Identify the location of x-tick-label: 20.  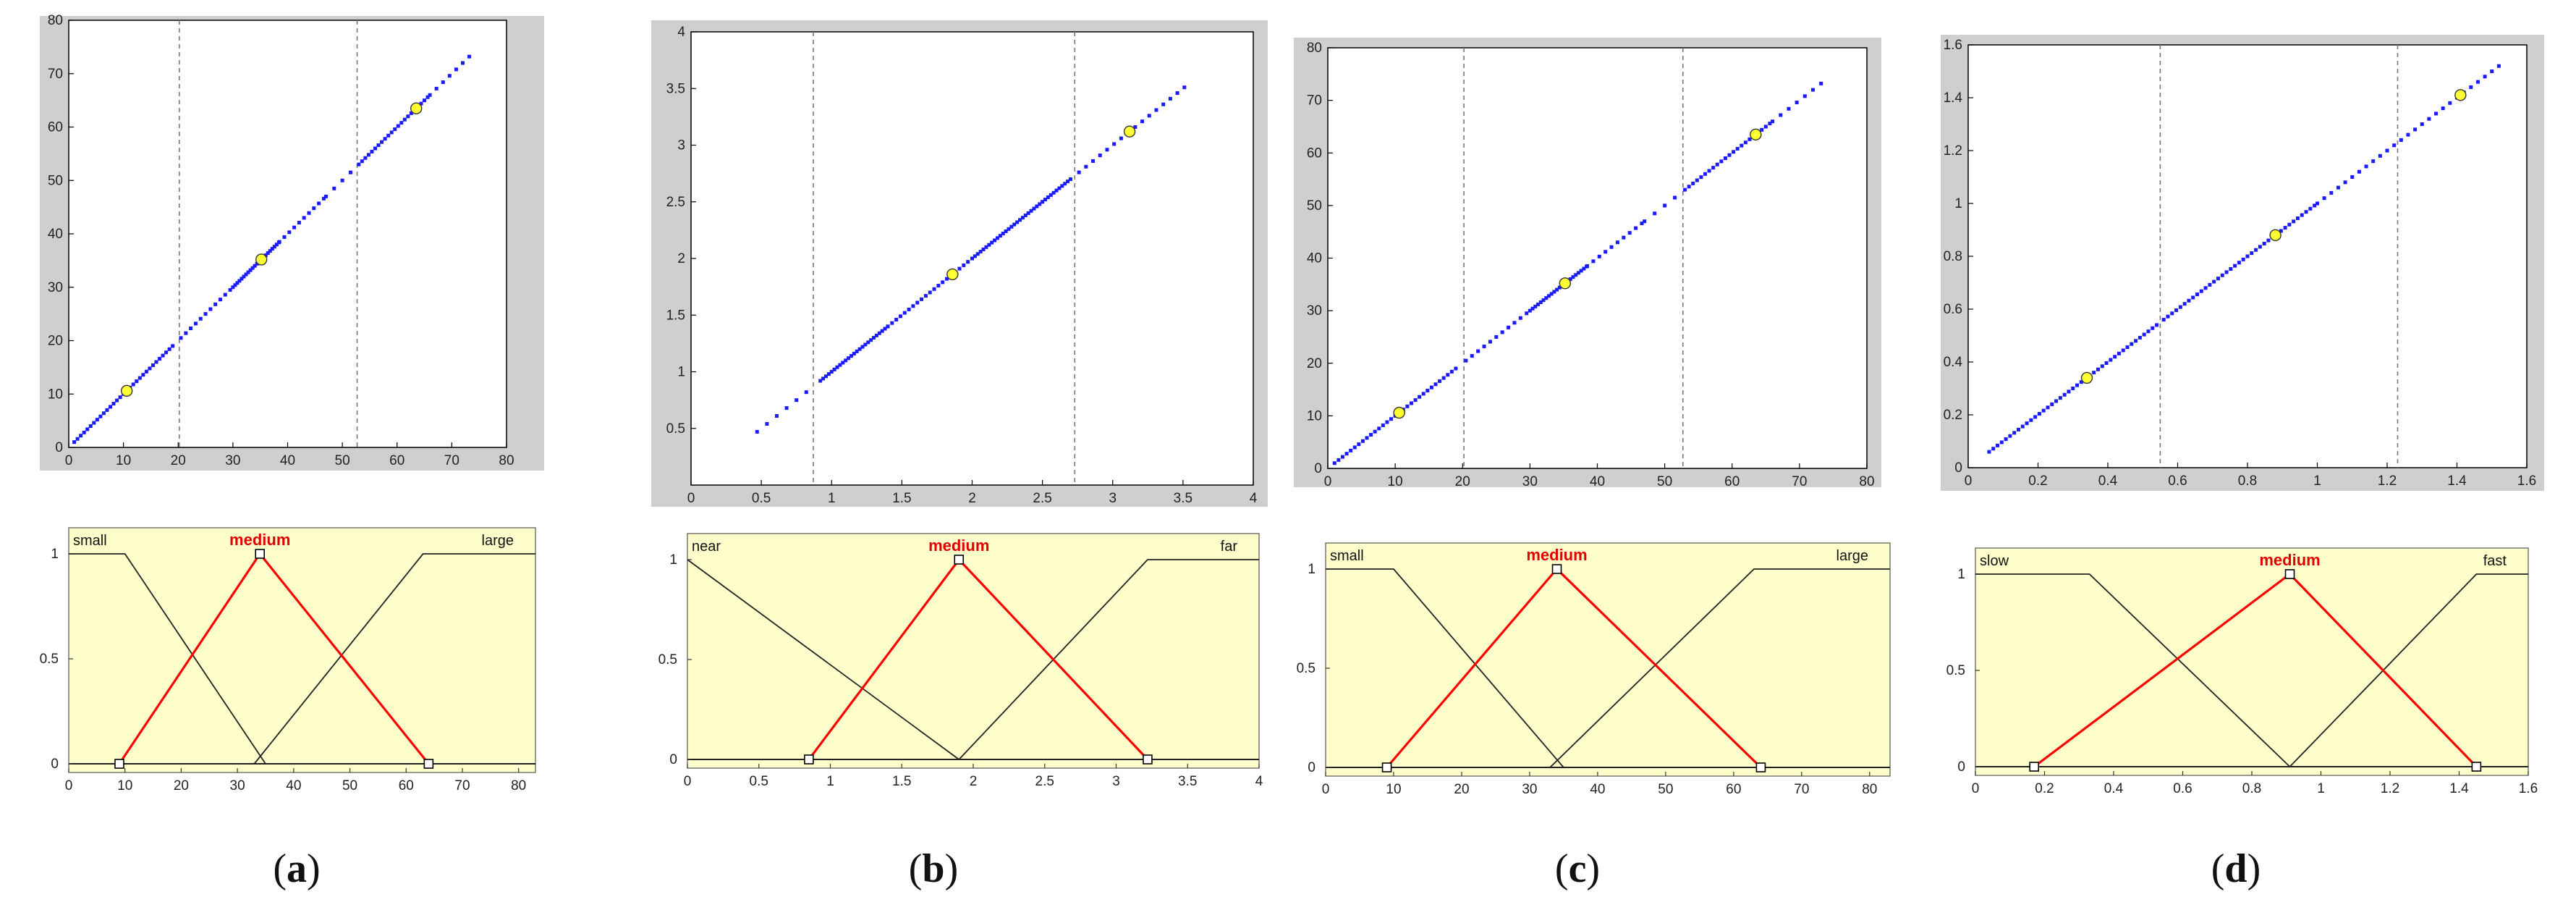
(1462, 481).